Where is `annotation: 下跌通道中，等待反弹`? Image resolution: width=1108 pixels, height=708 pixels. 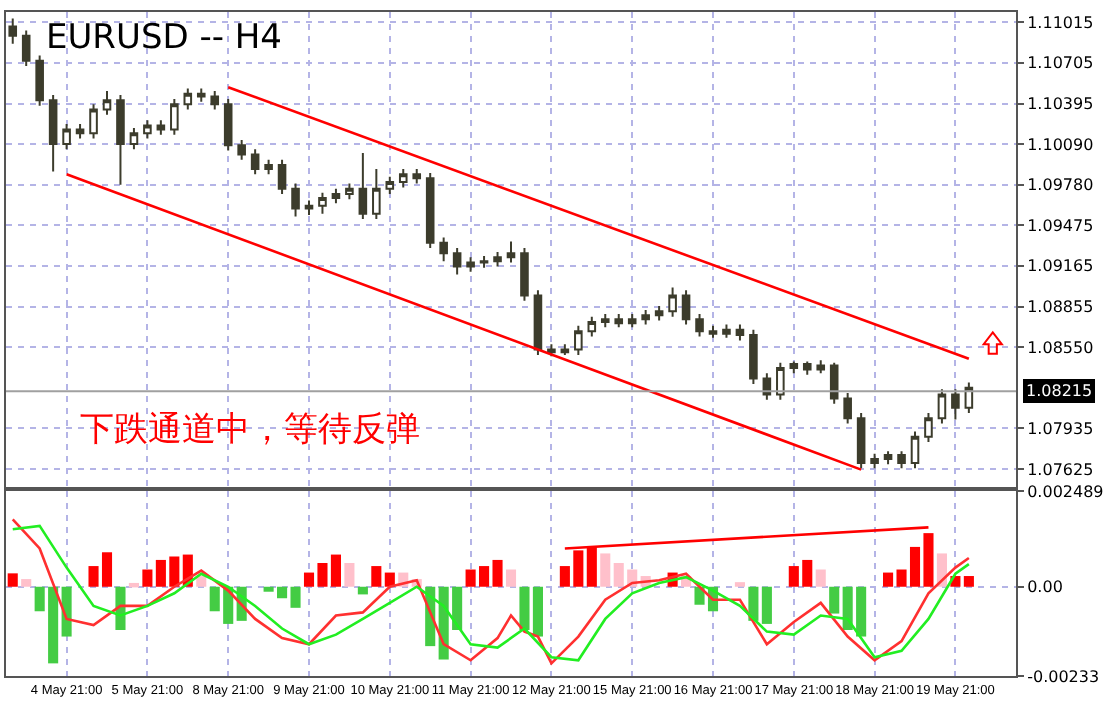
annotation: 下跌通道中，等待反弹 is located at coordinates (250, 430).